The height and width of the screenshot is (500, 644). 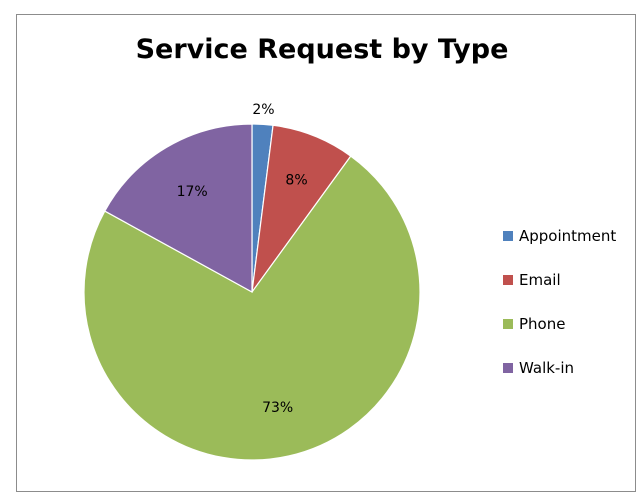 I want to click on legend-label-walk-in: Walk-in, so click(x=546, y=368).